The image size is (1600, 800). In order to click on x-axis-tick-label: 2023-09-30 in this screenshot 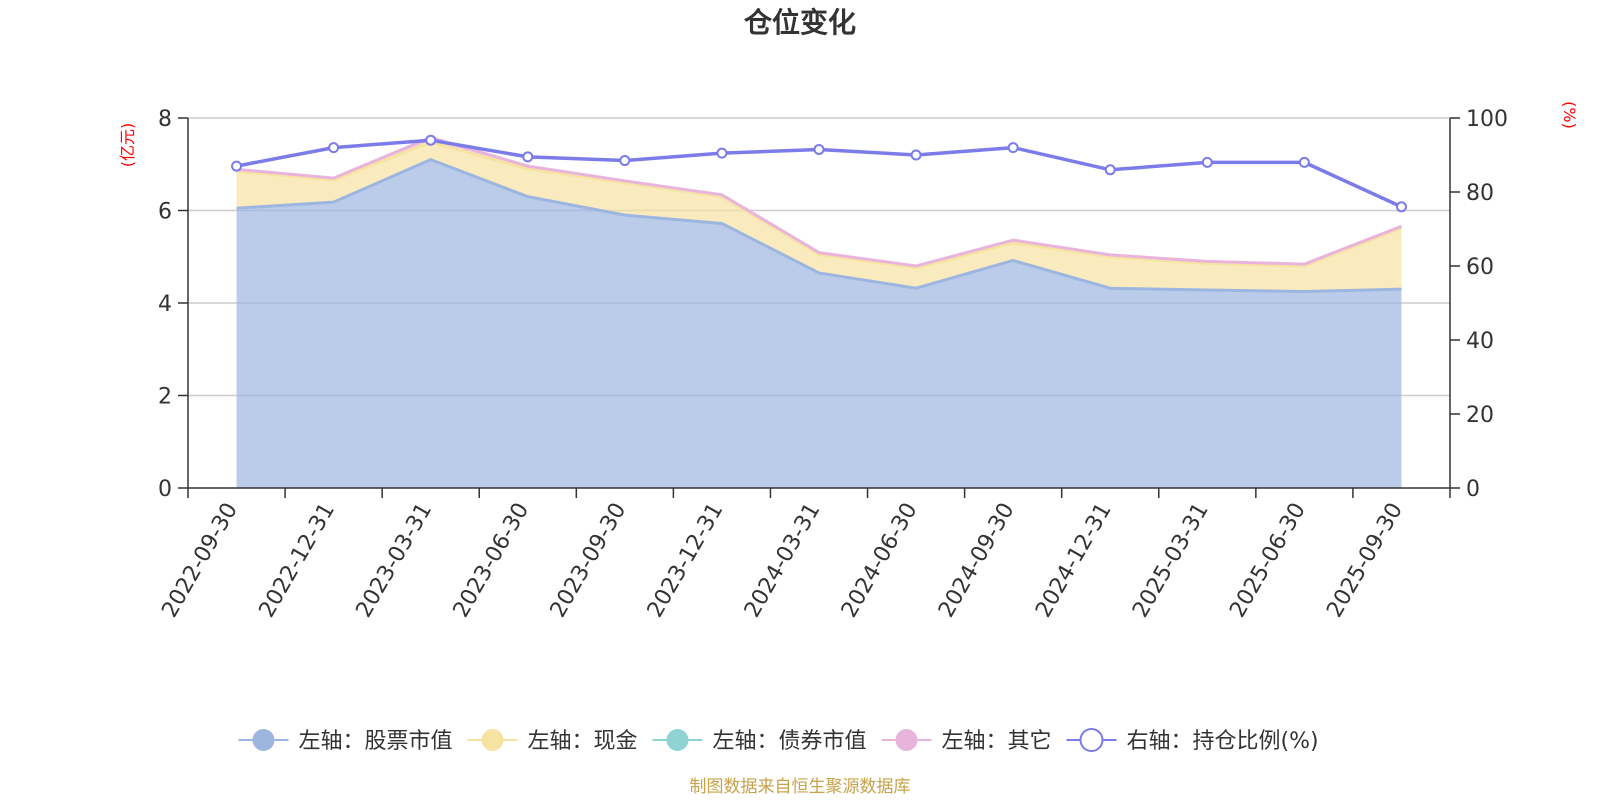, I will do `click(589, 560)`.